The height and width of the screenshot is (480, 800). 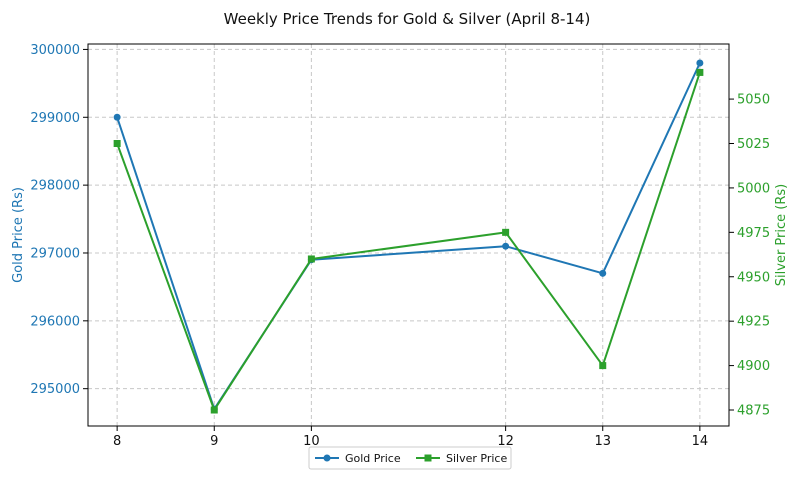 I want to click on legend: Gold Price Silver Price, so click(x=410, y=458).